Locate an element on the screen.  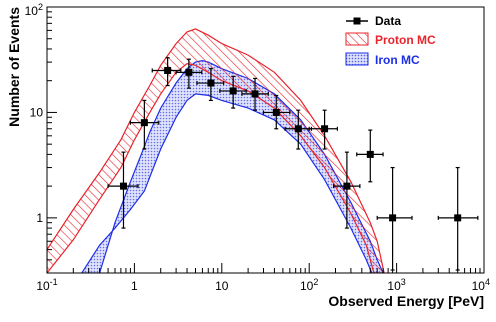
legend-data-marker is located at coordinates (357, 21).